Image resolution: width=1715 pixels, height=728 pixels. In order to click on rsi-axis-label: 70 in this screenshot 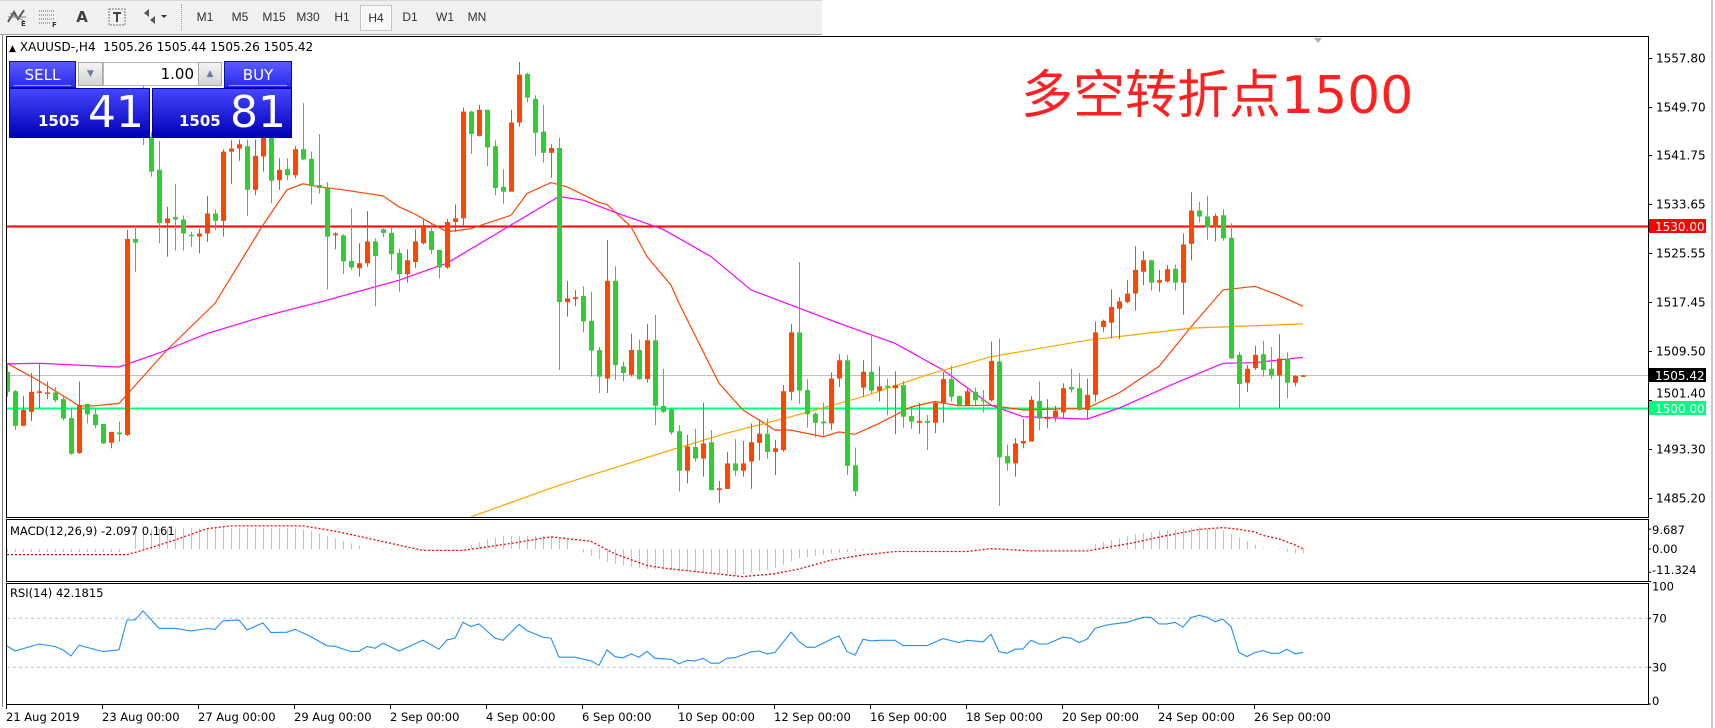, I will do `click(1659, 618)`.